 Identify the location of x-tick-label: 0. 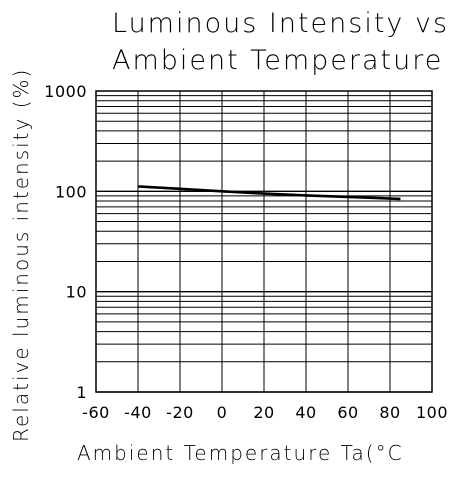
(222, 412).